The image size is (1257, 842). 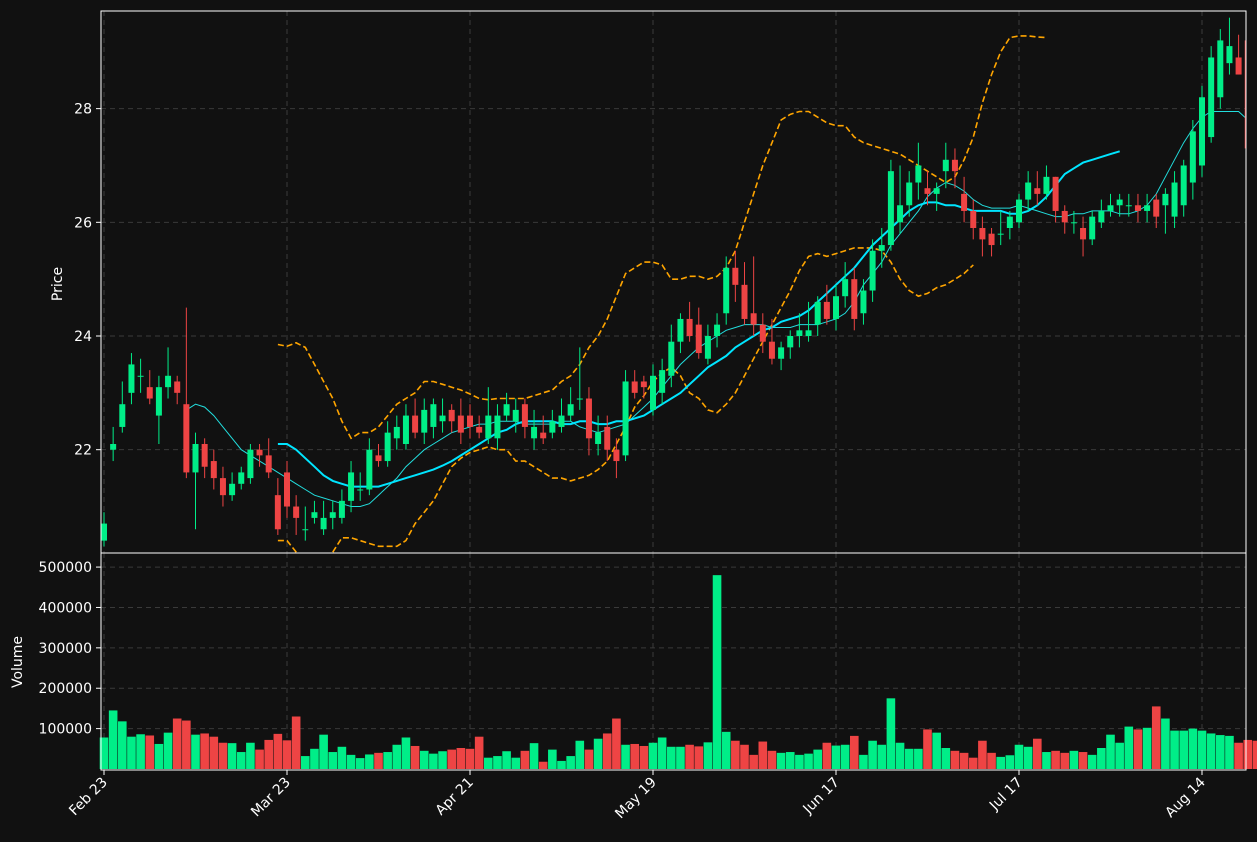 What do you see at coordinates (83, 110) in the screenshot?
I see `price-tick-label: 28` at bounding box center [83, 110].